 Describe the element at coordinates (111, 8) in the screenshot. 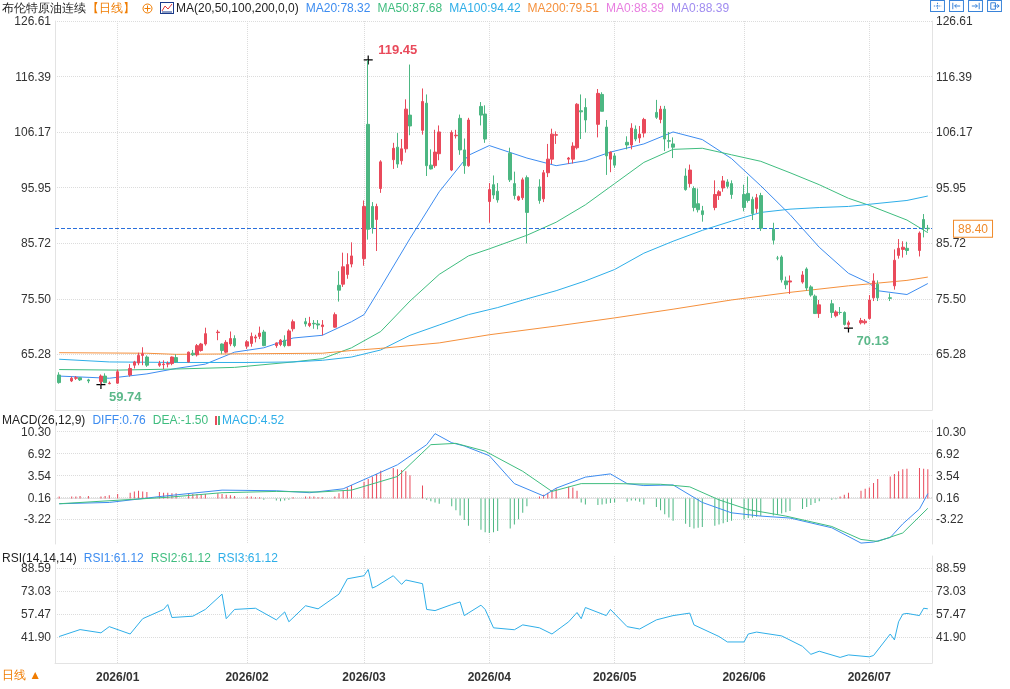

I see `chart-subtitle: 【日线】` at that location.